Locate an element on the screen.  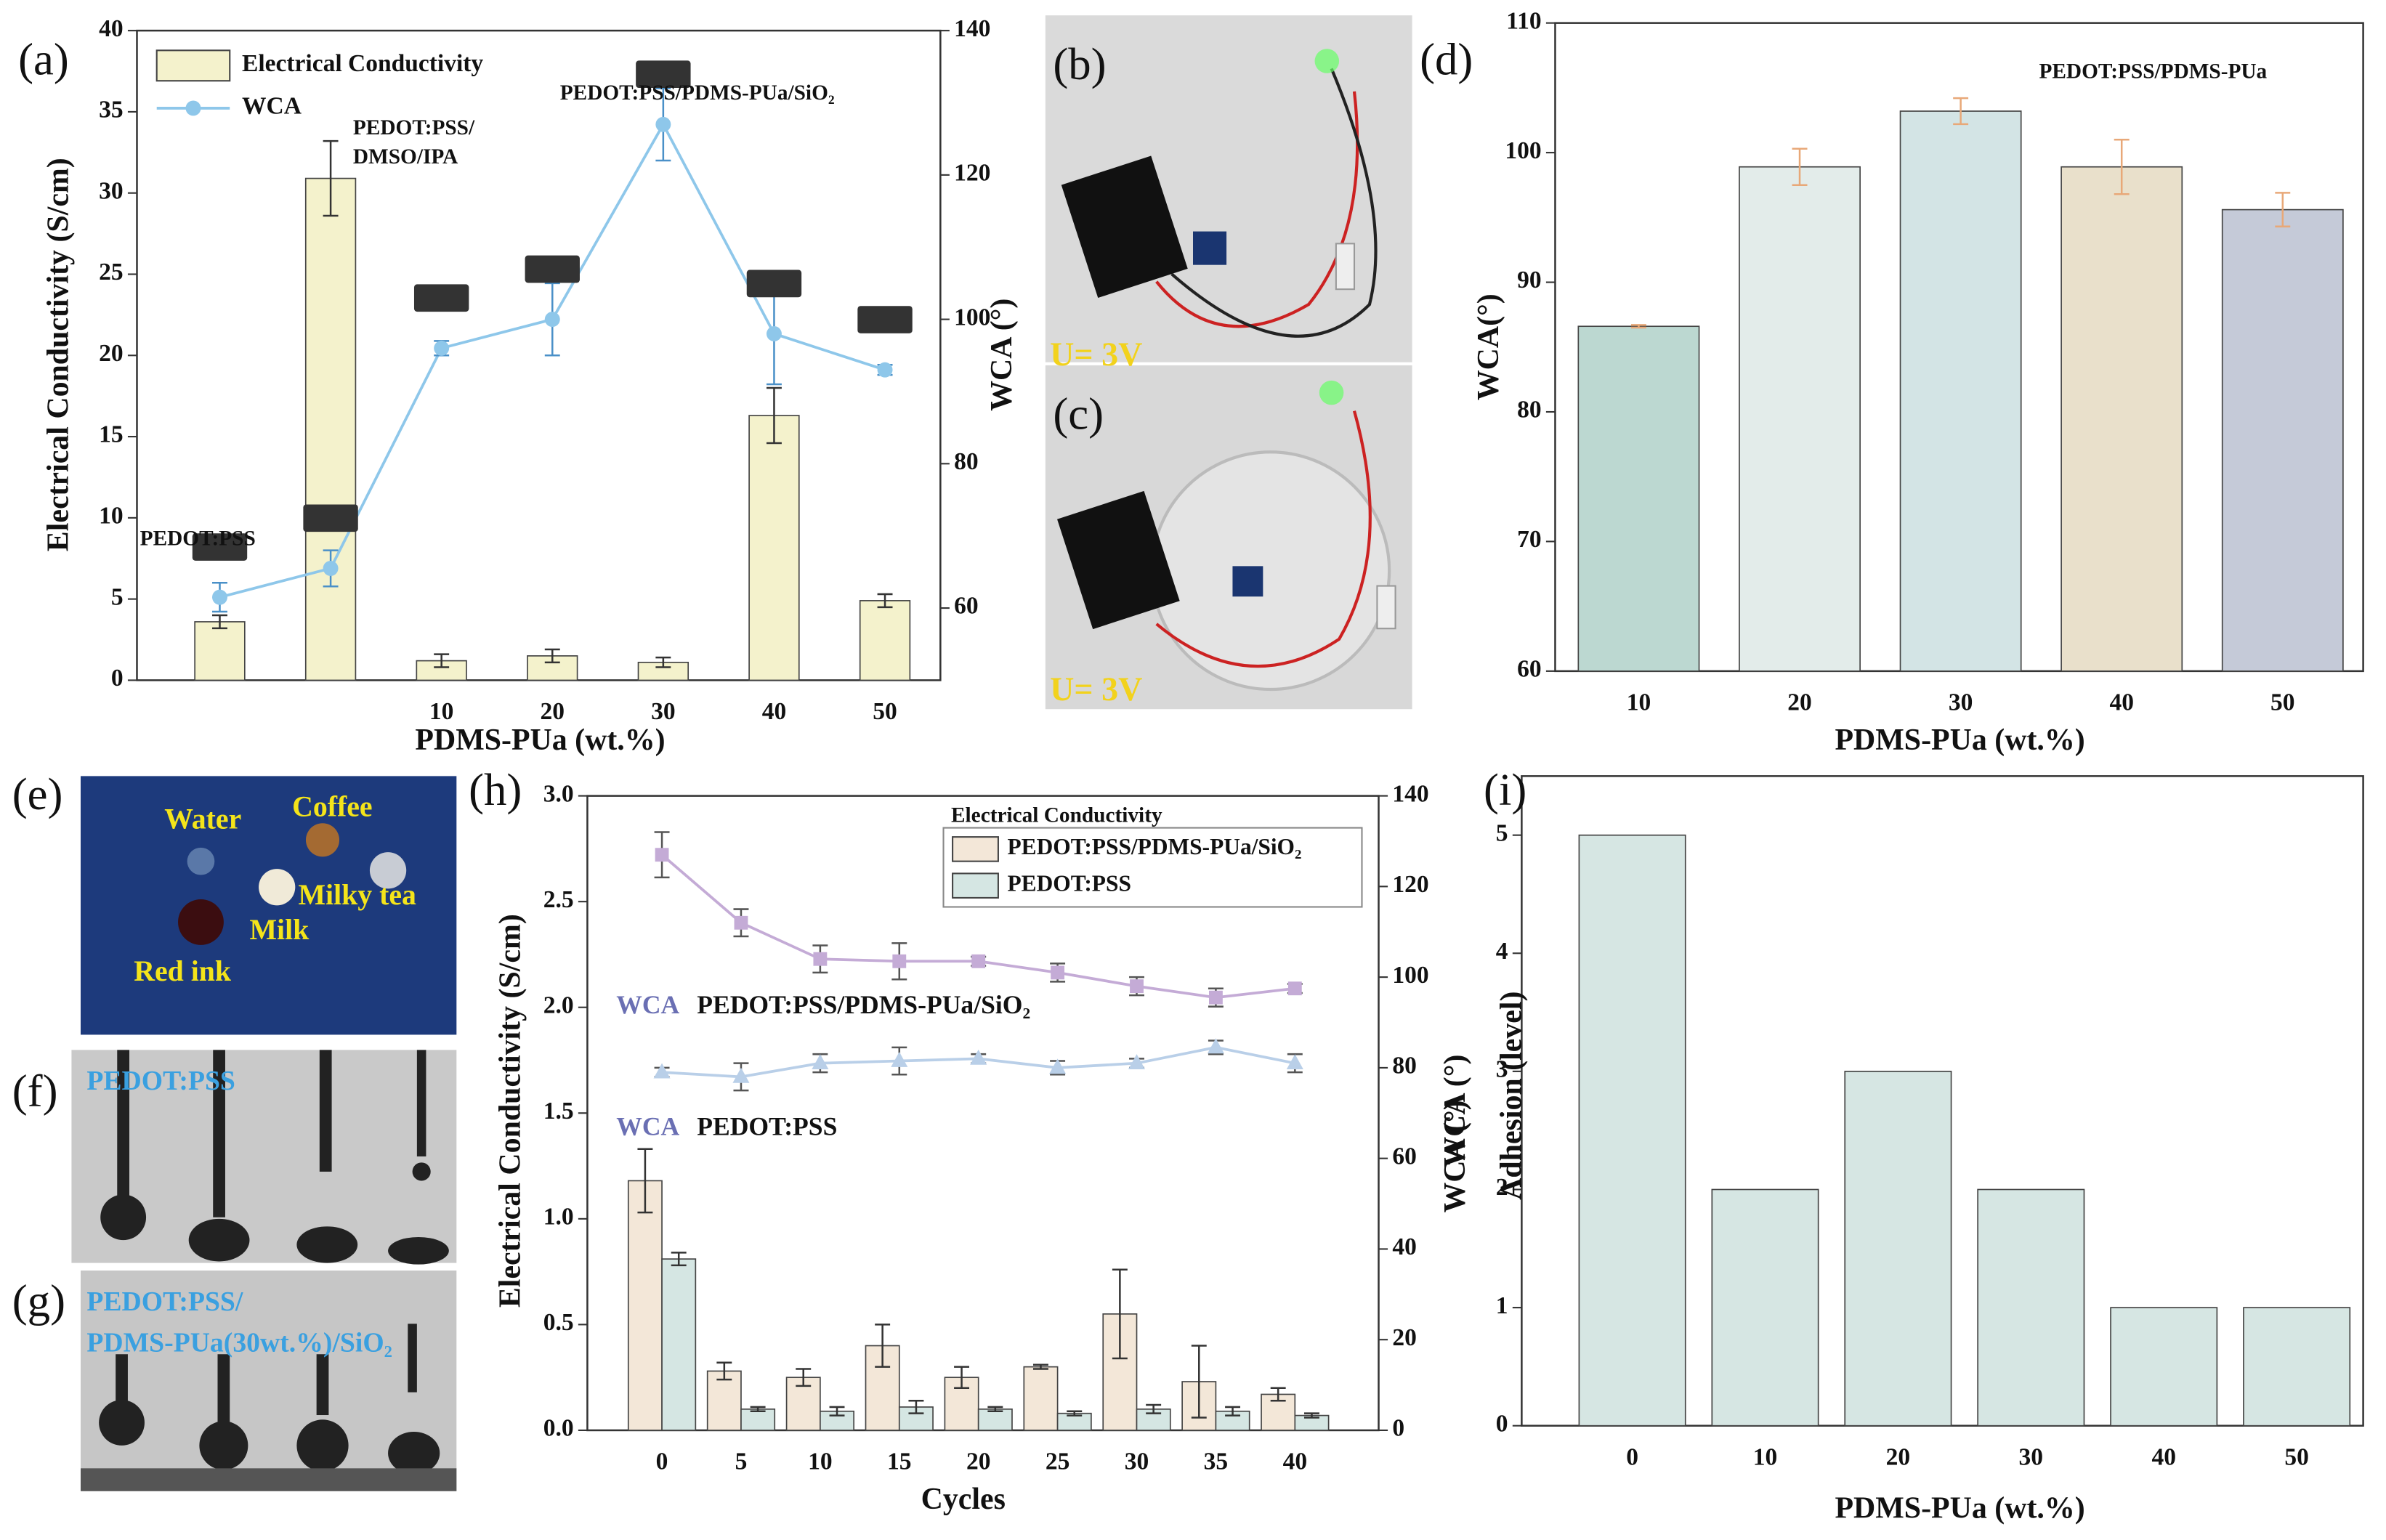
y-tick-label: 15 is located at coordinates (111, 434).